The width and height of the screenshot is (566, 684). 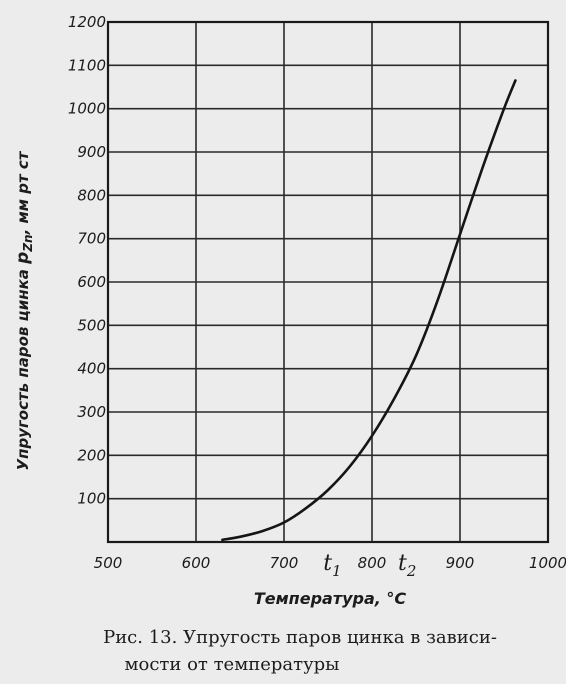 I want to click on y-tick-label: 900, so click(x=91, y=152).